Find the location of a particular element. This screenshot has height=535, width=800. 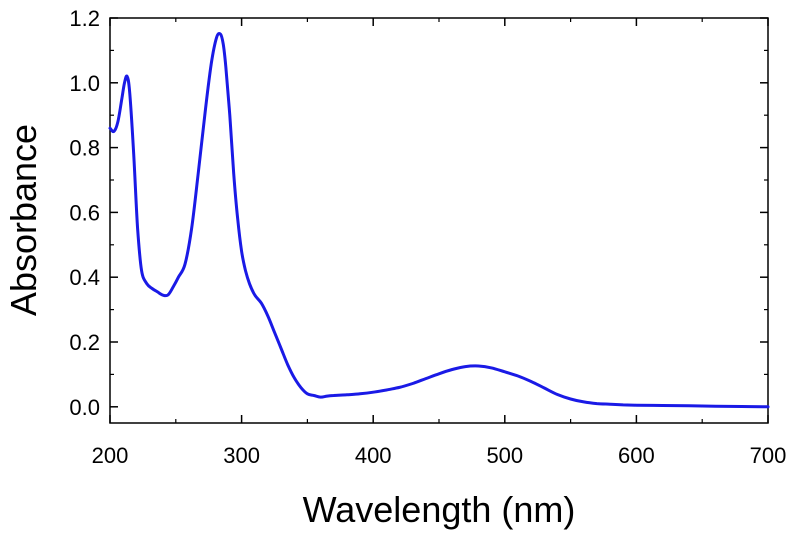

y-tick-label: 0.4 is located at coordinates (84, 277).